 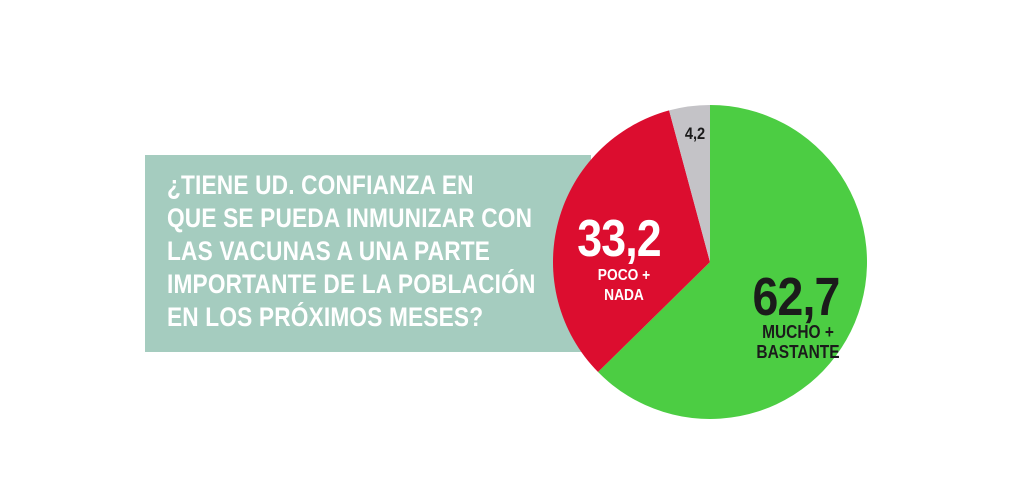 I want to click on pie-slice-poco-nada, so click(x=631, y=241).